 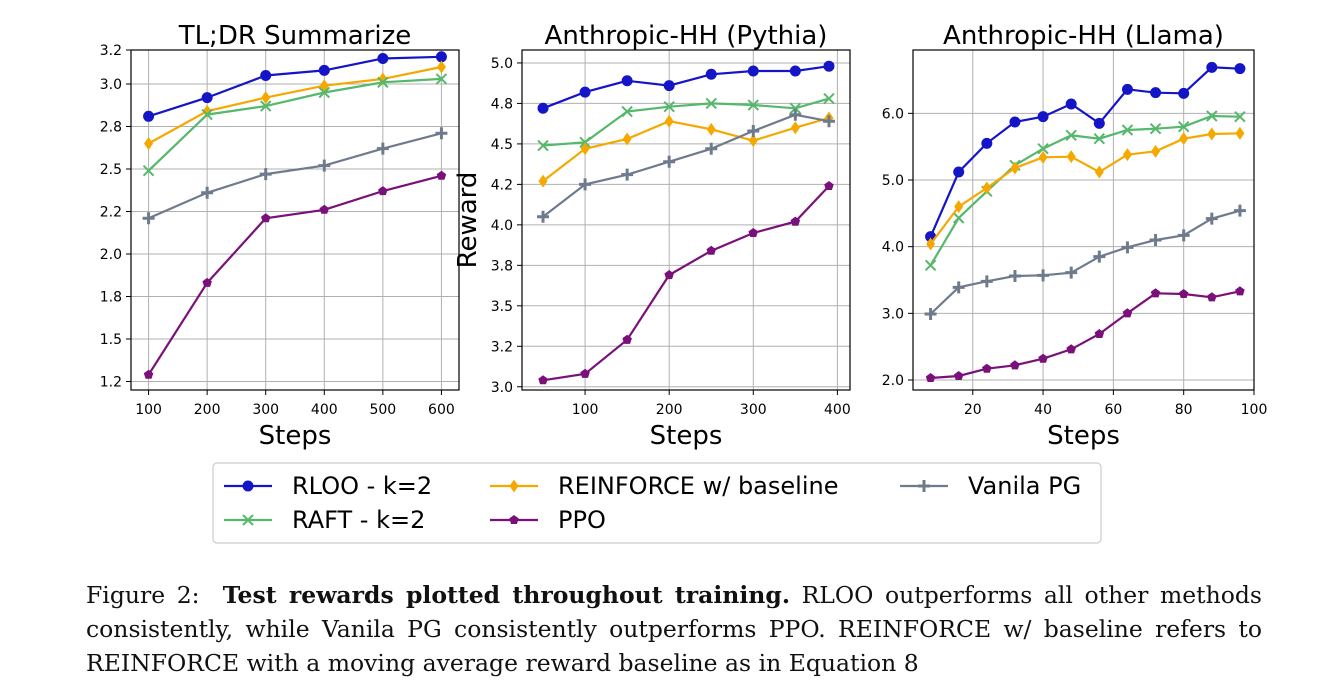 I want to click on y-tick-label: 3.5, so click(x=502, y=307).